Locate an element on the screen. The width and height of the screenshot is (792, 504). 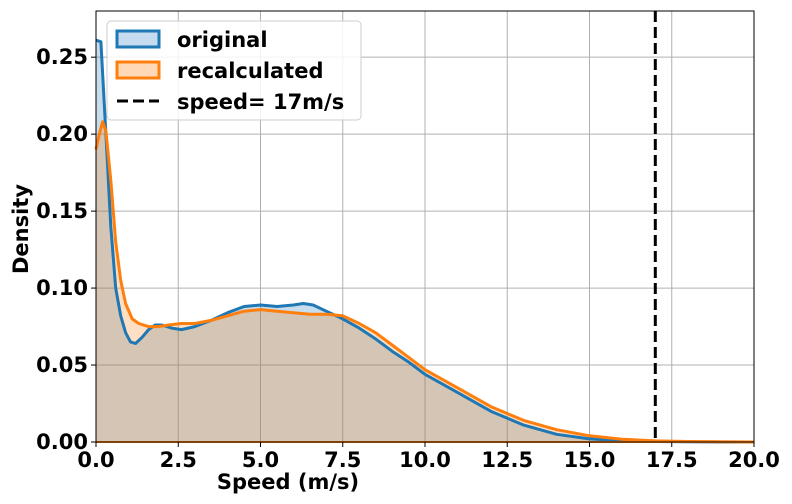
y-axis-label: Density is located at coordinates (21, 229).